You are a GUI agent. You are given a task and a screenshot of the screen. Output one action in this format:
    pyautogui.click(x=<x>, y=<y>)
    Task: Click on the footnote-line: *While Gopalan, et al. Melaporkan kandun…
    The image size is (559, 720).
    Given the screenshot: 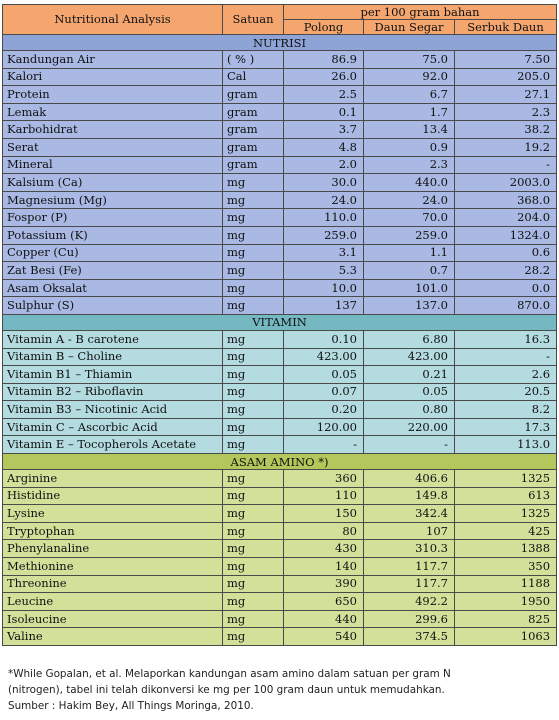 What is the action you would take?
    pyautogui.click(x=229, y=674)
    